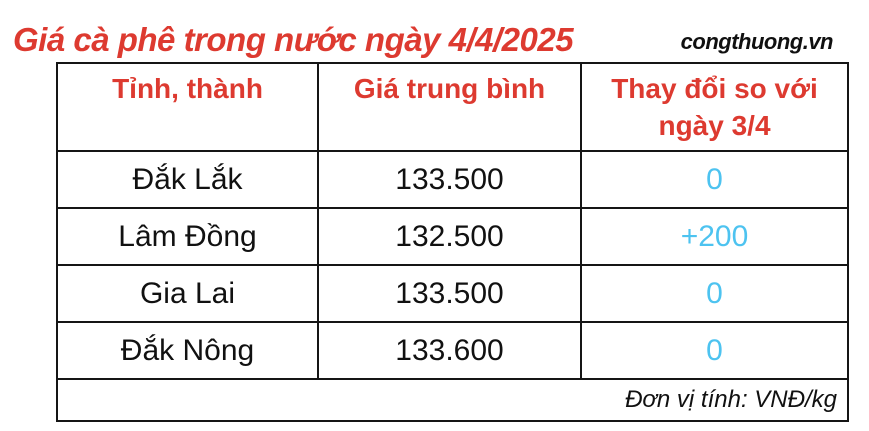 The height and width of the screenshot is (431, 869). I want to click on page-title: Giá cà phê trong nước ngày 4/4/2025, so click(293, 39).